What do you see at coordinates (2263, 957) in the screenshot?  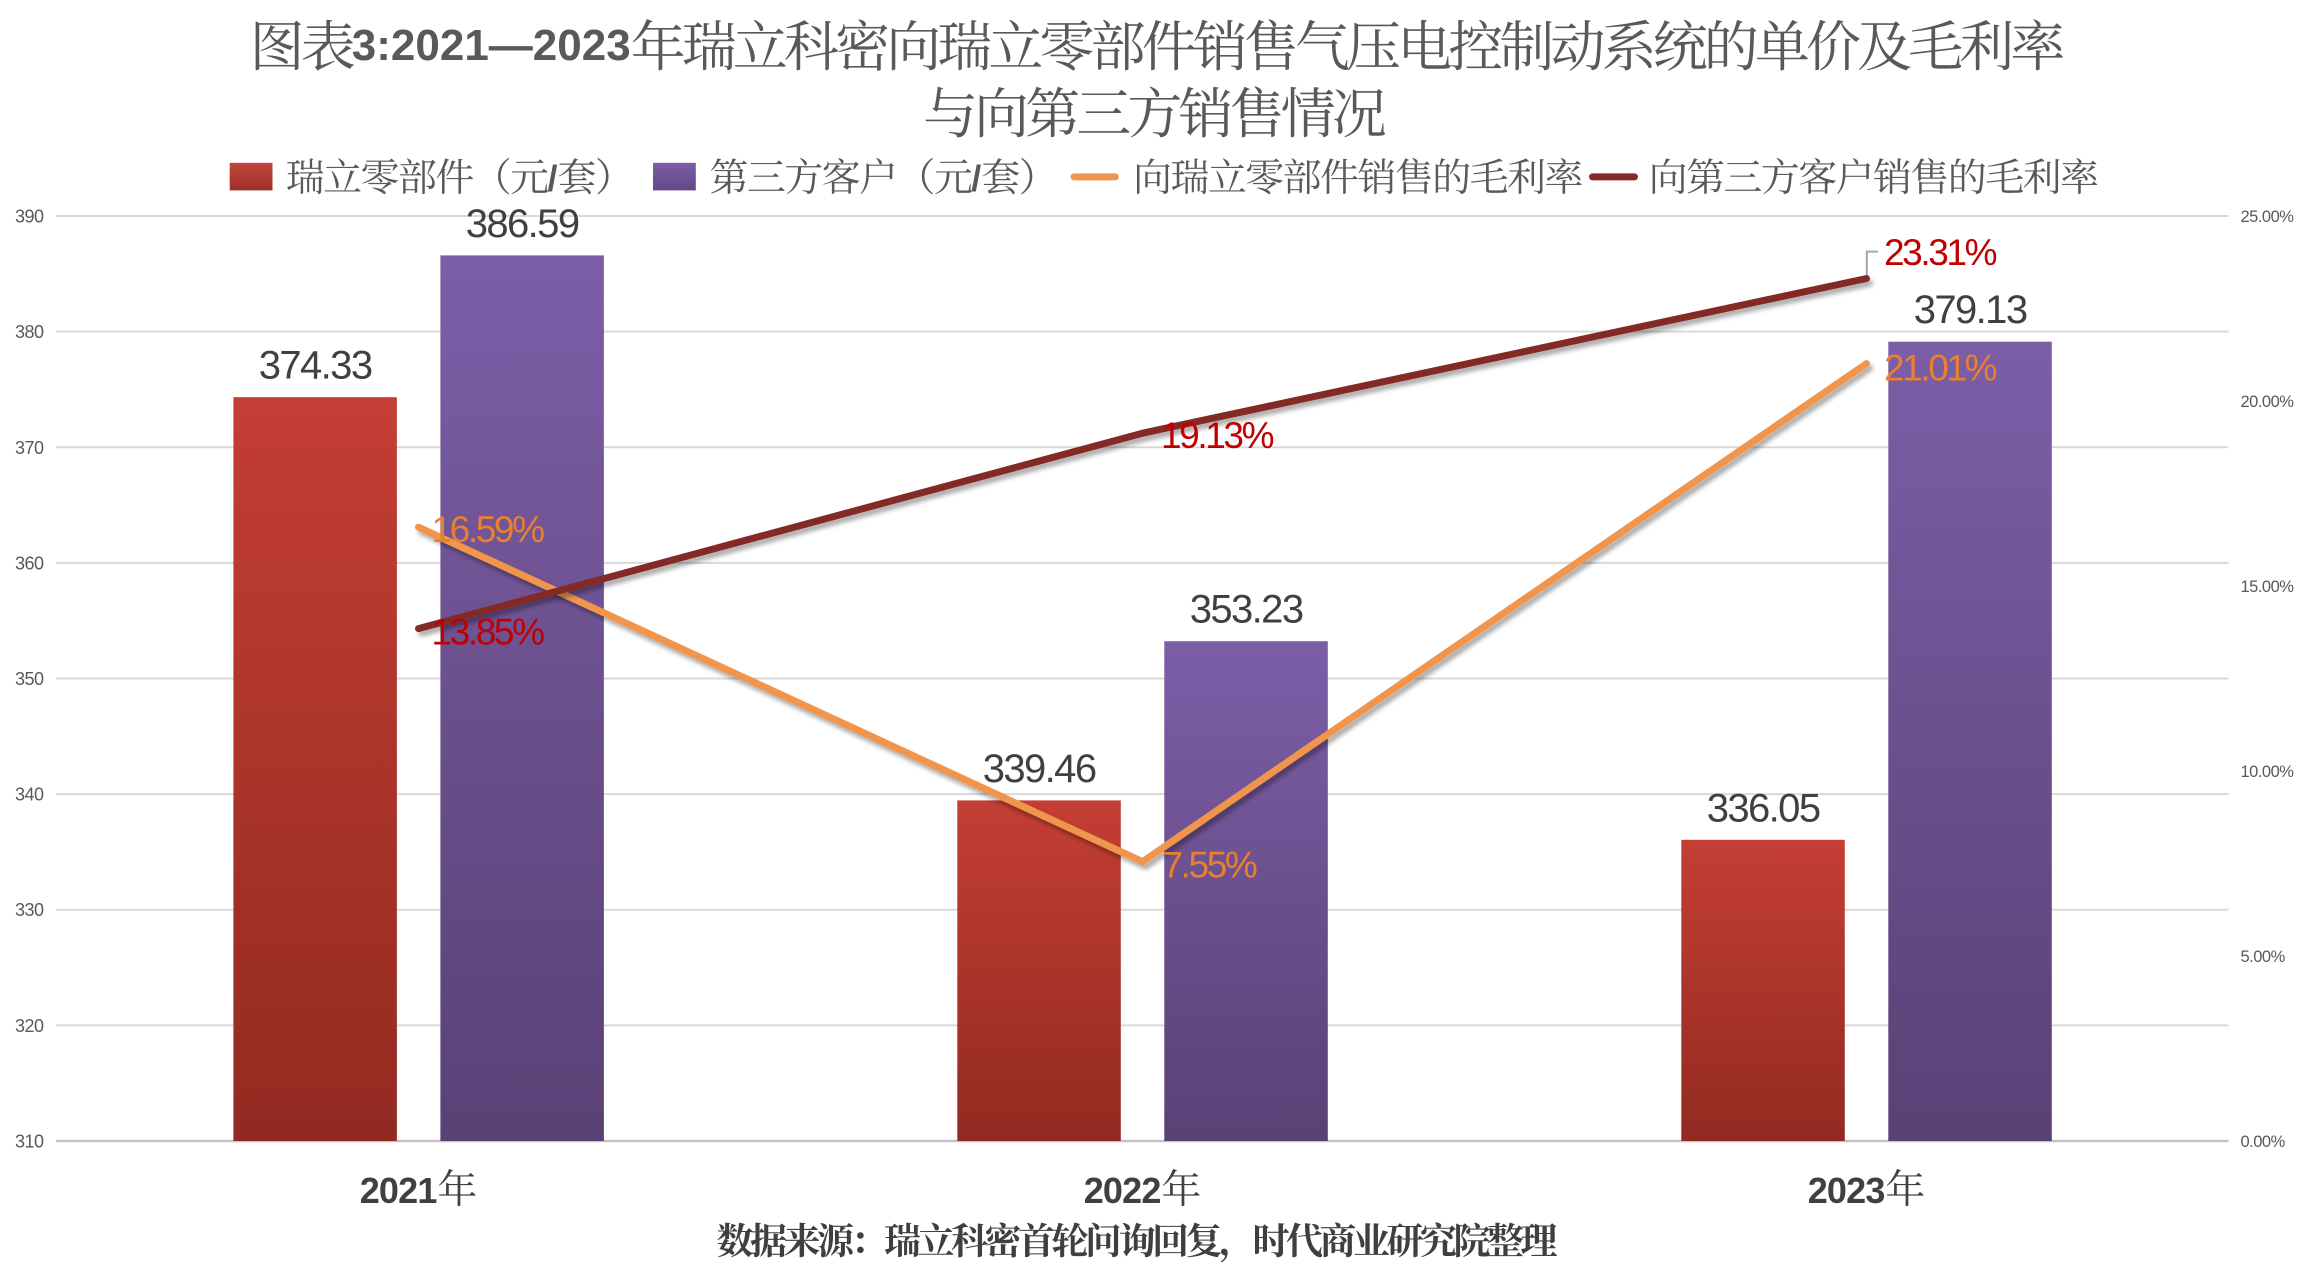 I see `svg-text: 5.00%` at bounding box center [2263, 957].